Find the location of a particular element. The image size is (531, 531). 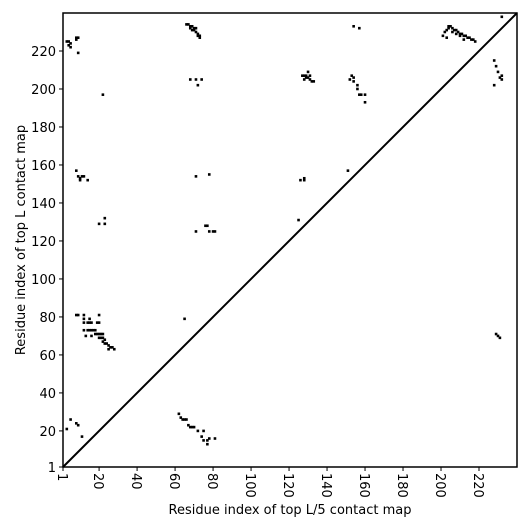

x-tick-label: 40 is located at coordinates (135, 481).